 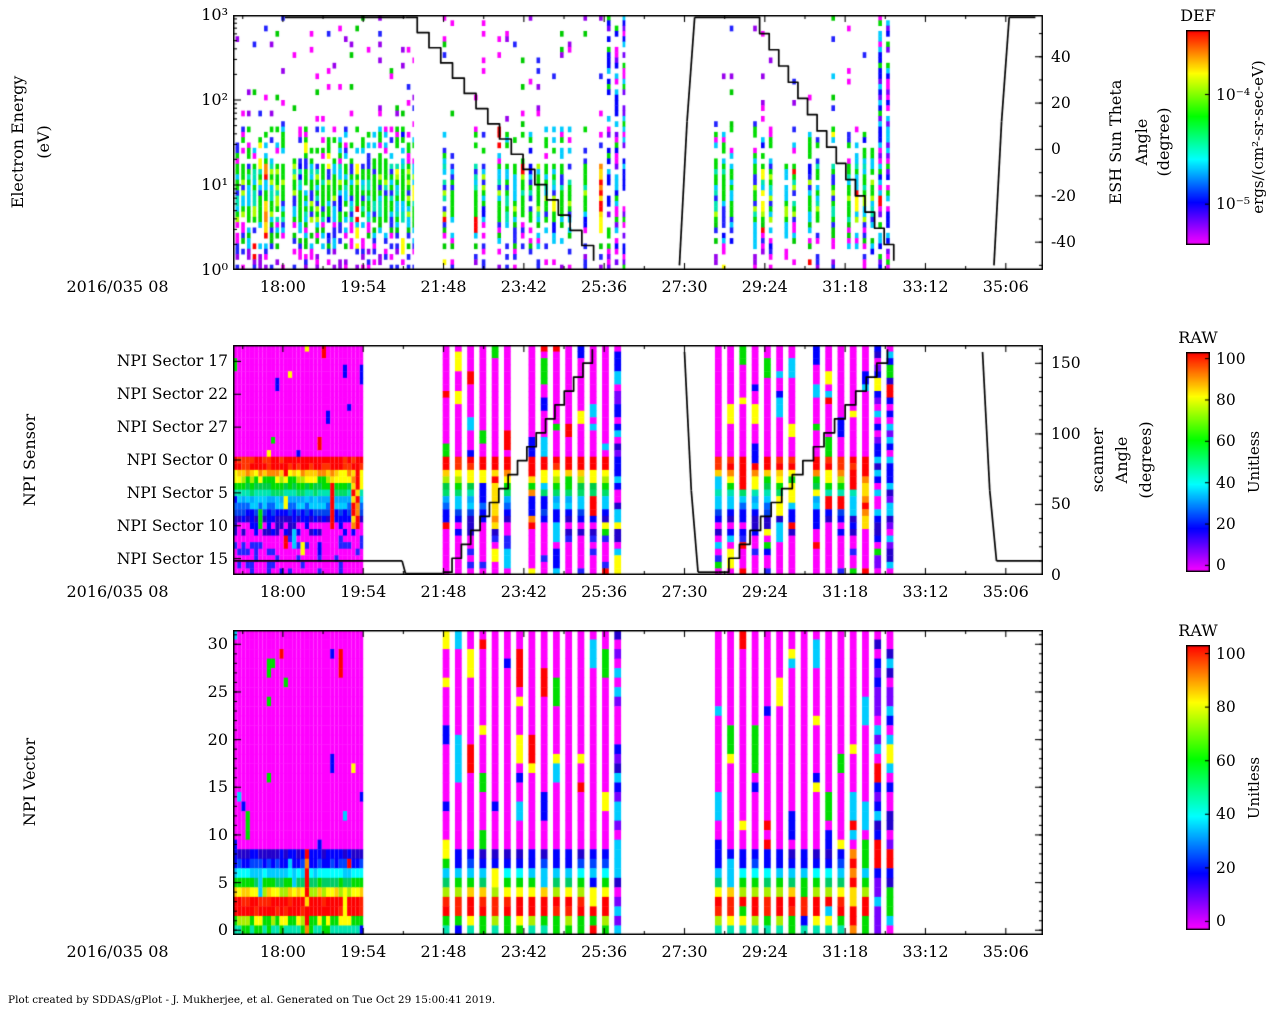 I want to click on y-tick-label: NPI Sector 5, so click(x=177, y=492).